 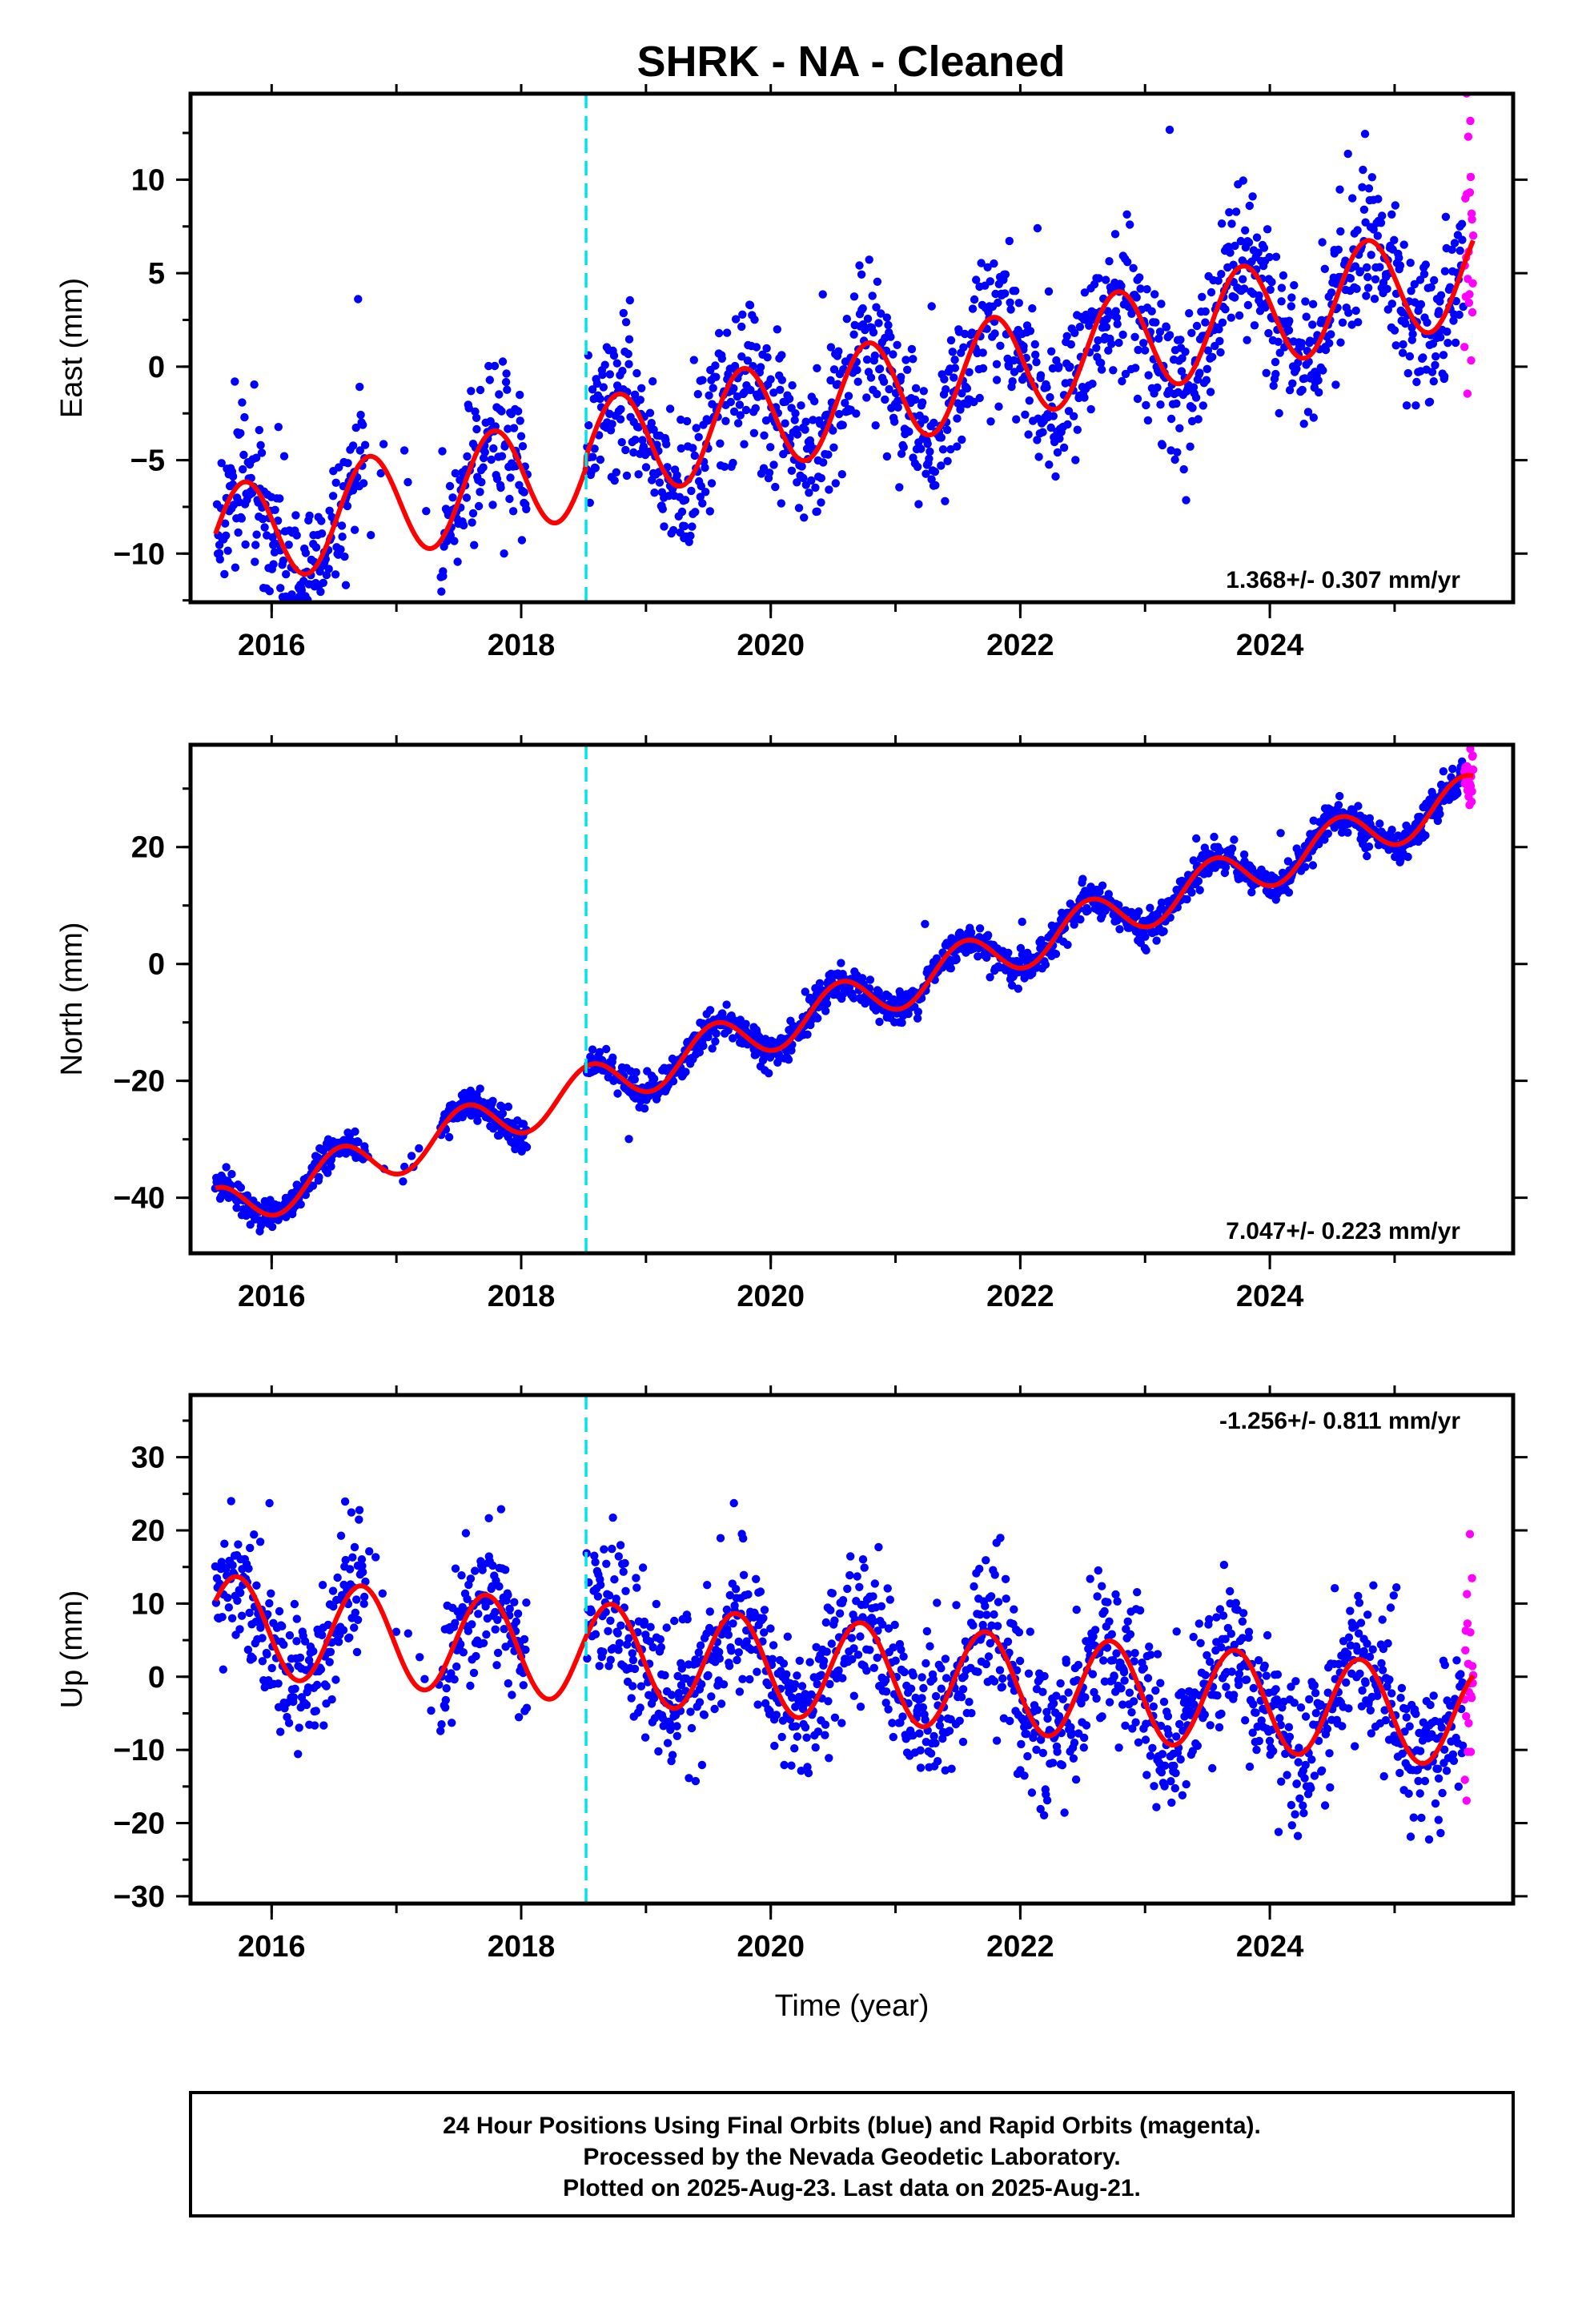 What do you see at coordinates (1343, 580) in the screenshot?
I see `east-rate-label: 1.368+/- 0.307 mm/yr` at bounding box center [1343, 580].